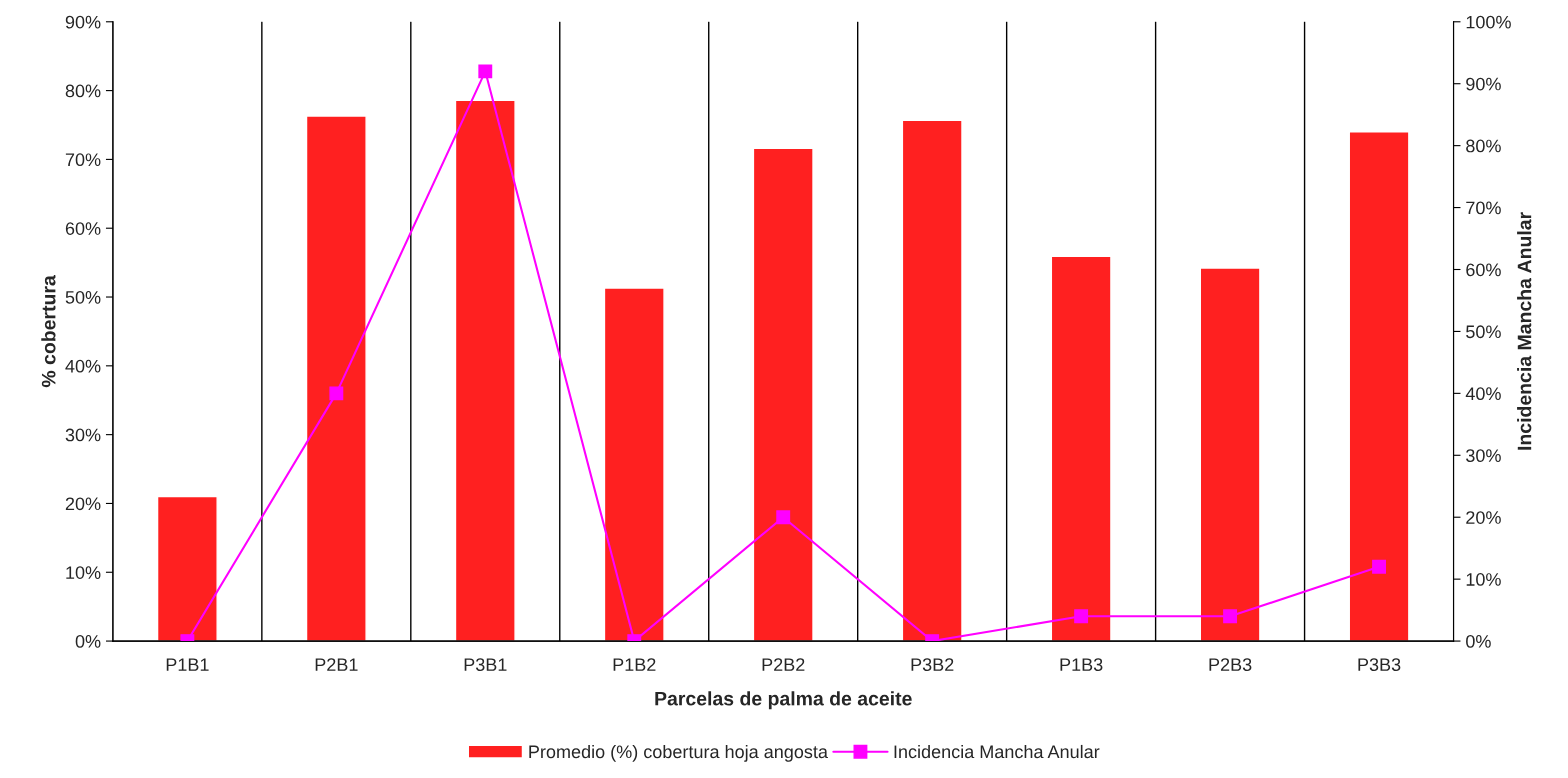  I want to click on x-tick-label: P1B3, so click(1081, 664).